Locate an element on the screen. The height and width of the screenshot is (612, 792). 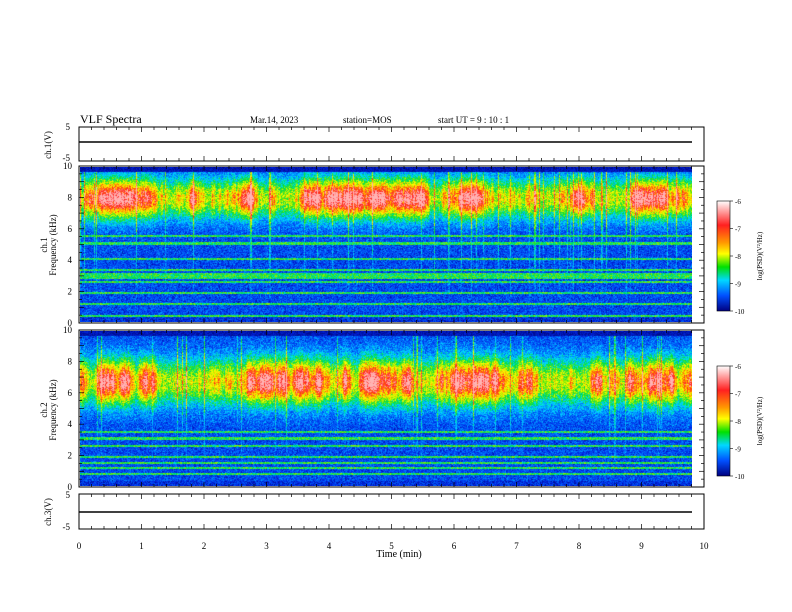
ch1-voltage-panel: 5 -5 ch.1(V) is located at coordinates (374, 142).